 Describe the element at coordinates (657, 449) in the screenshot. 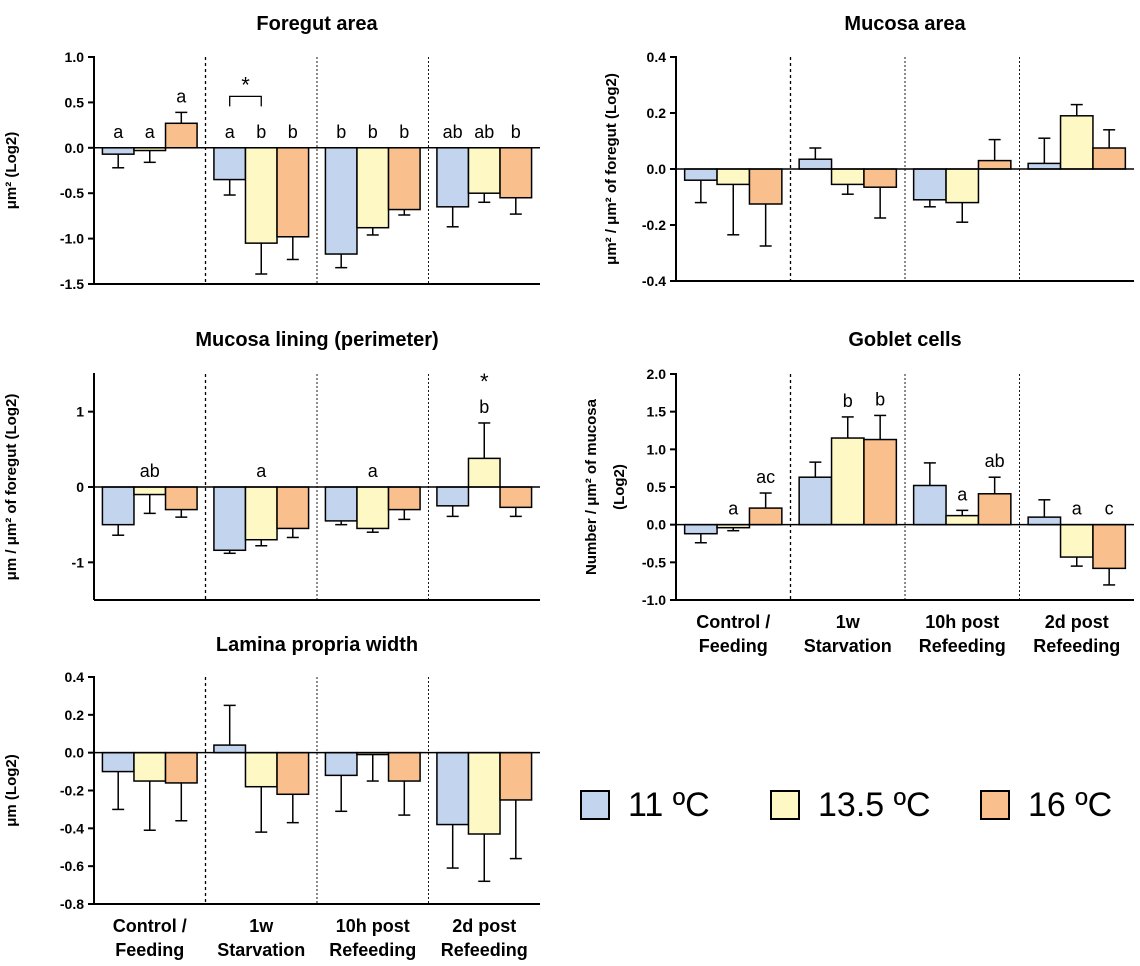

I see `y-tick-label: 1.0` at that location.